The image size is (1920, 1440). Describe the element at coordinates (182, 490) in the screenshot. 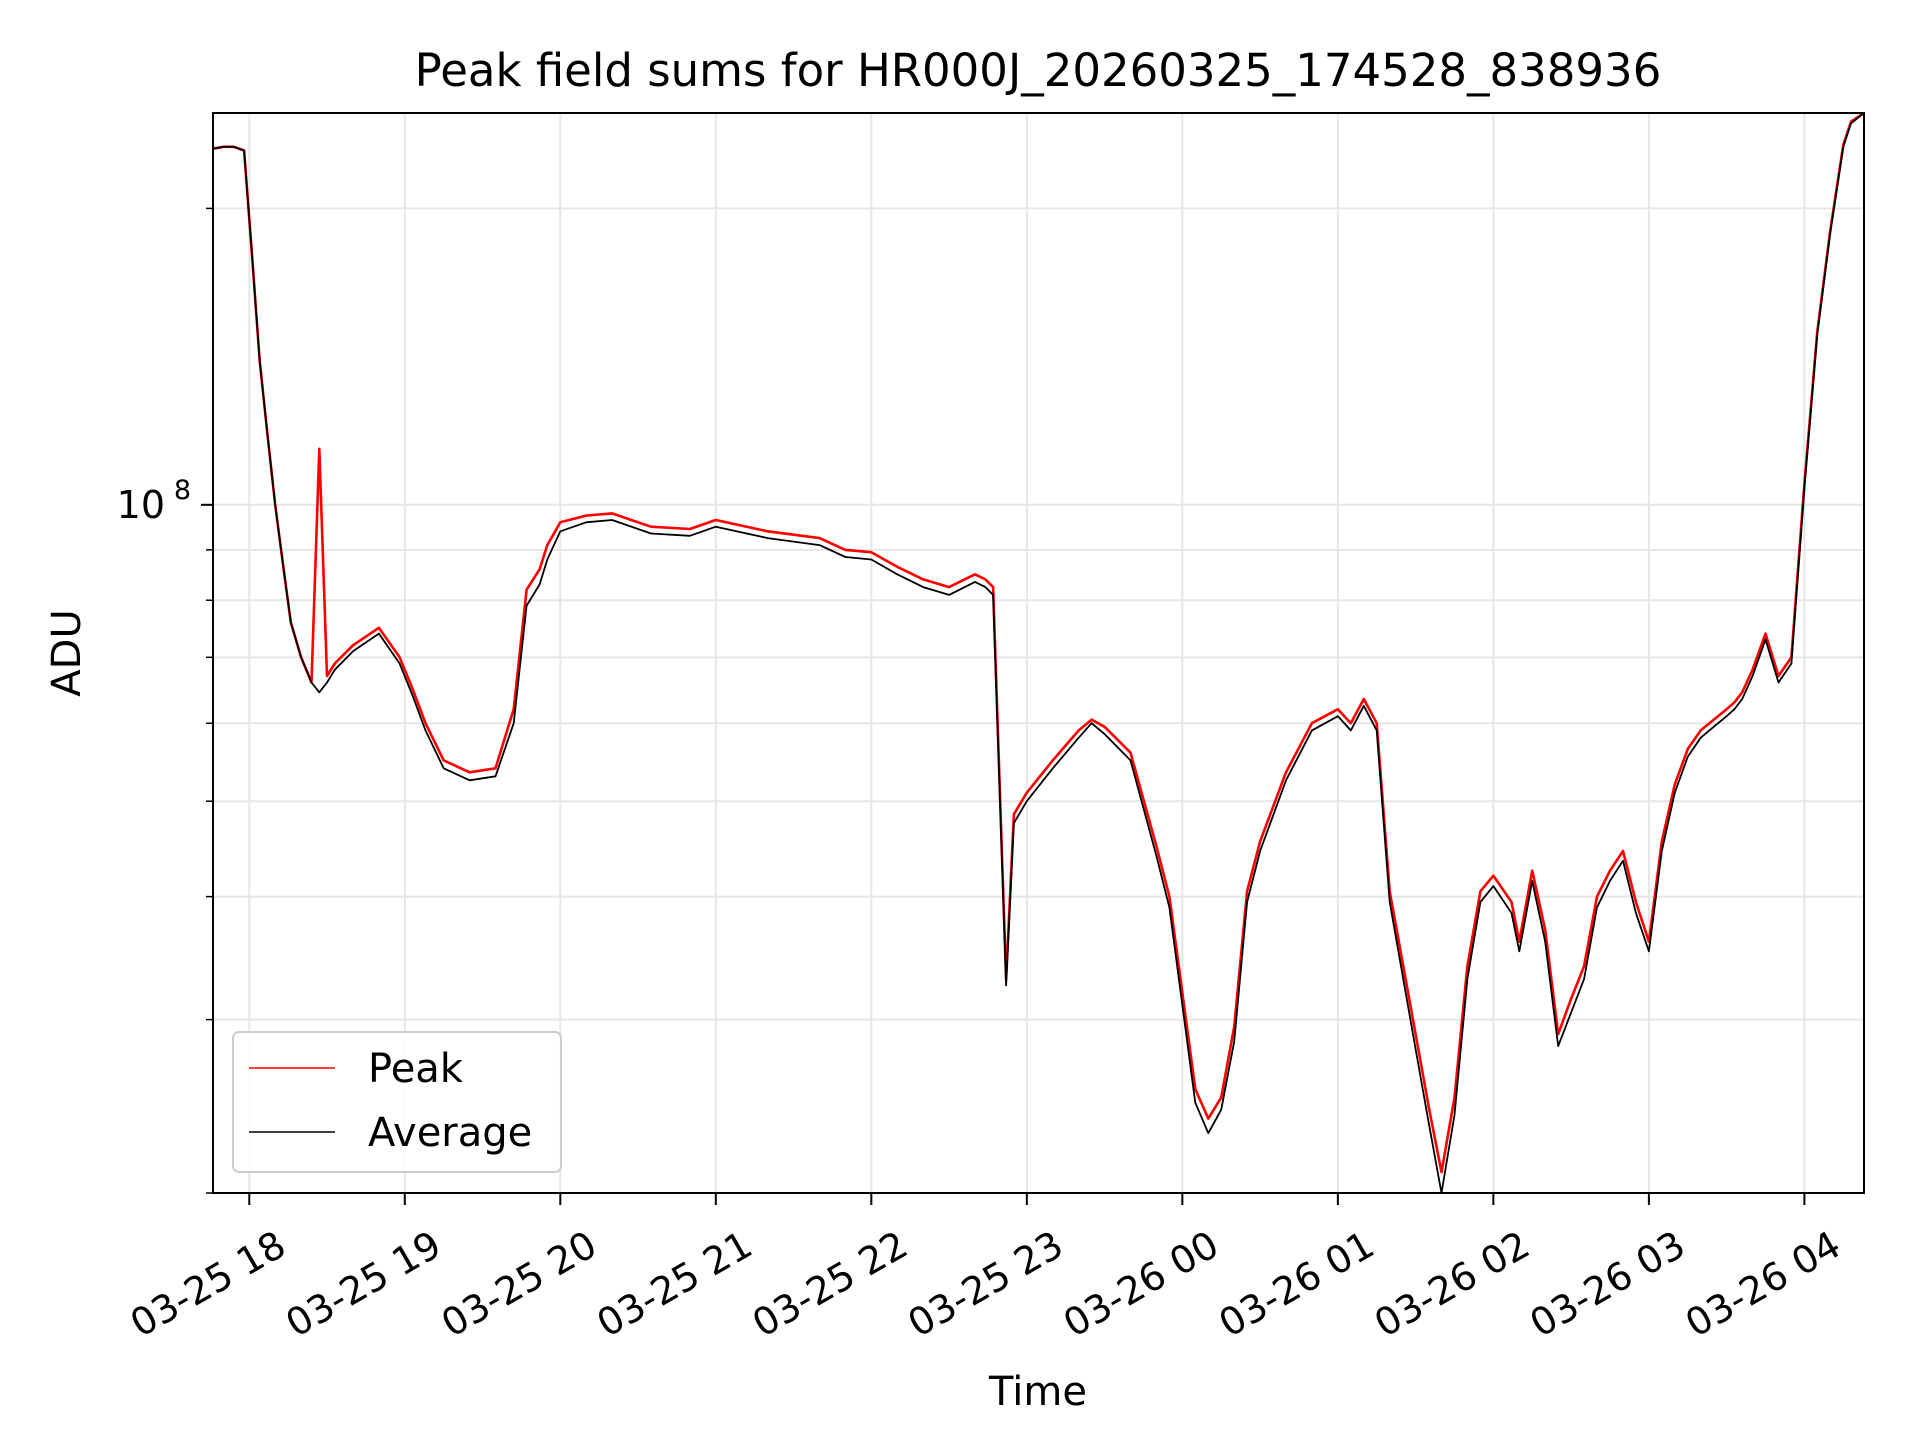

I see `y-tick-label-exponent: 8` at that location.